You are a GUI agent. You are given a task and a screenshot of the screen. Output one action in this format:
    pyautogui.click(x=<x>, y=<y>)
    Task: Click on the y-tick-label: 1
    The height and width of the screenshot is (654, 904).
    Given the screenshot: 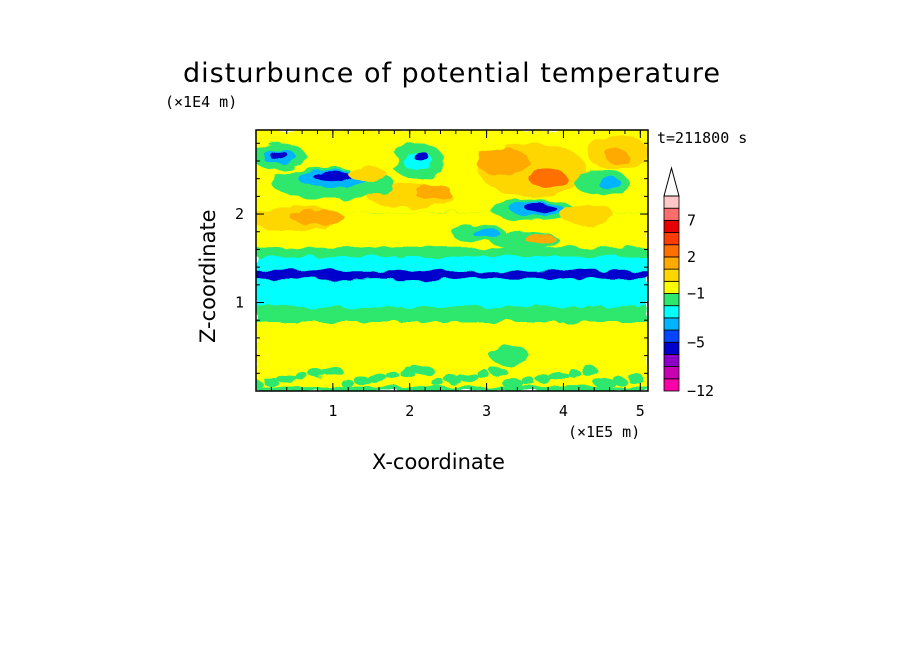 What is the action you would take?
    pyautogui.click(x=239, y=303)
    